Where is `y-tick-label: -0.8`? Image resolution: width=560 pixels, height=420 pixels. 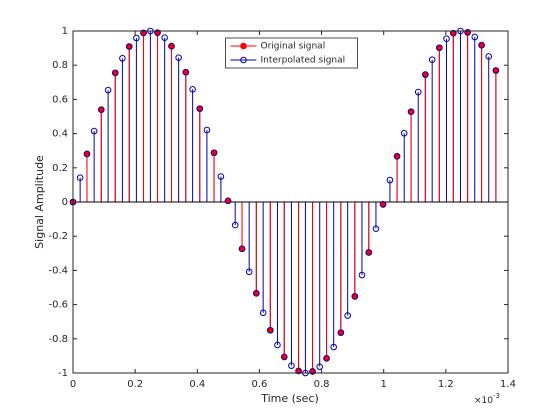 y-tick-label: -0.8 is located at coordinates (58, 339).